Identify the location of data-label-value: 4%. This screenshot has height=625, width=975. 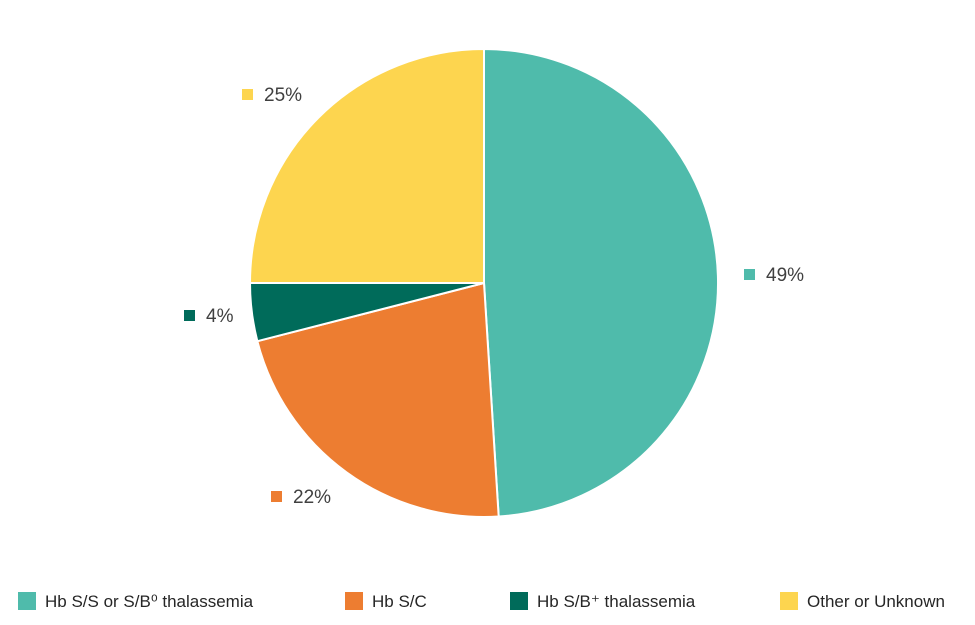
(220, 316).